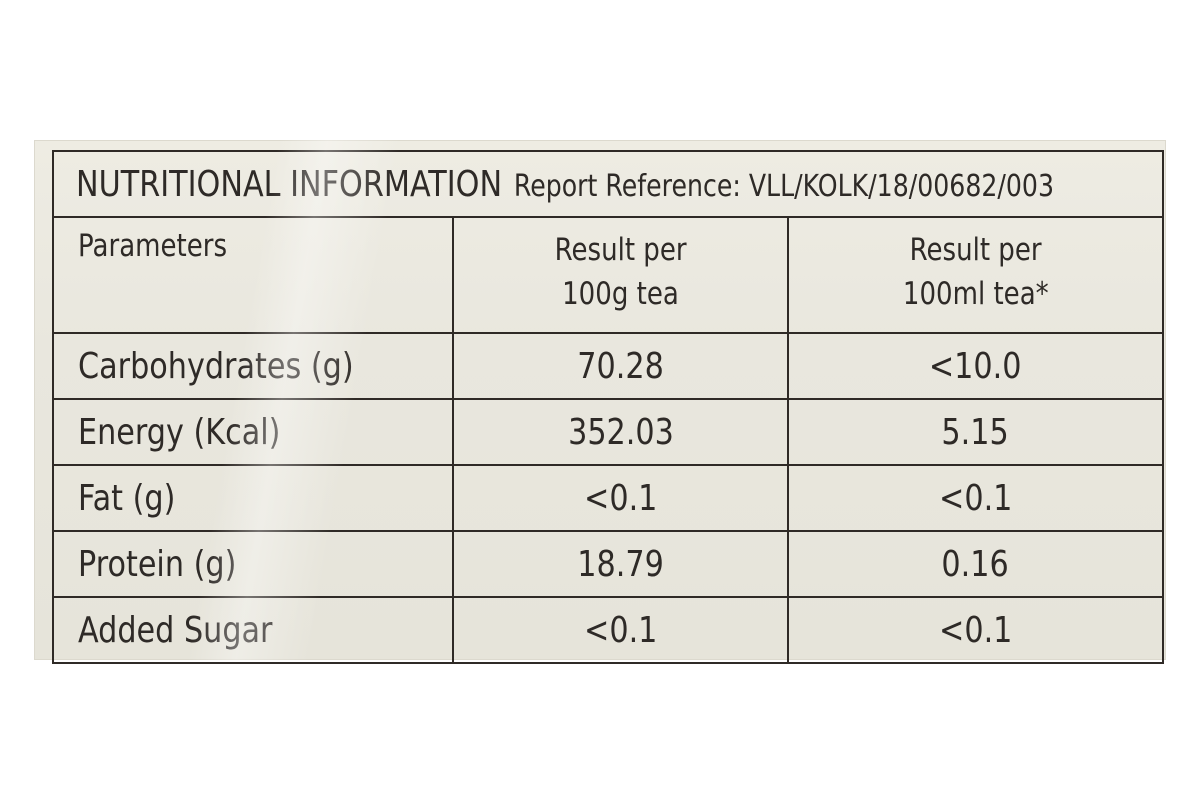 The image size is (1200, 800). I want to click on row-parameter: Energy (Kcal), so click(253, 432).